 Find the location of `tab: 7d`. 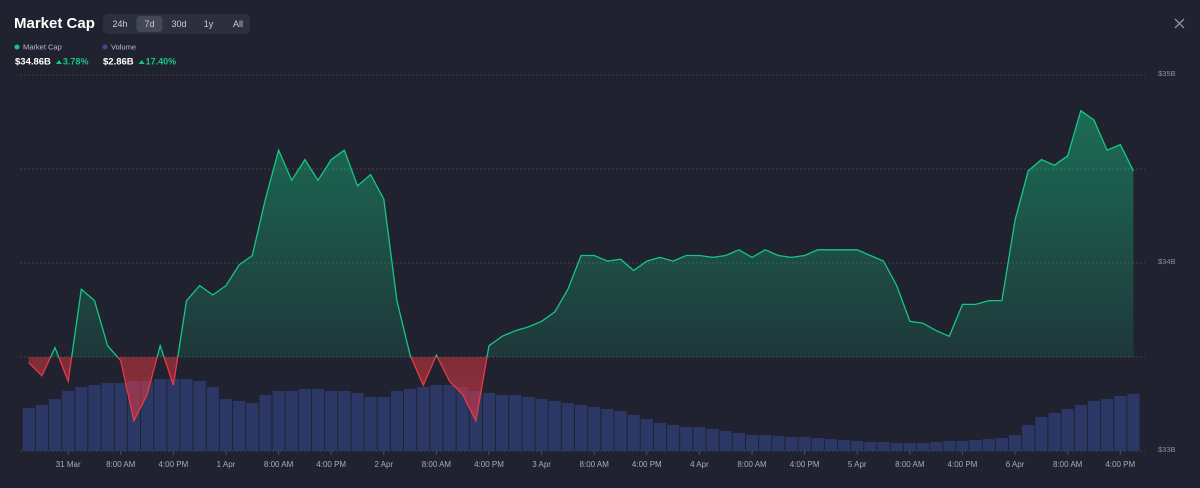

tab: 7d is located at coordinates (149, 24).